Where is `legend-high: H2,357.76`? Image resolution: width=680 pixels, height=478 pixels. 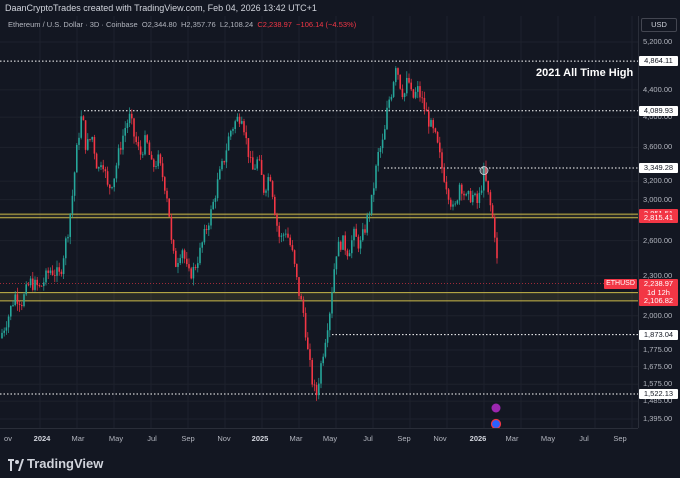 legend-high: H2,357.76 is located at coordinates (198, 24).